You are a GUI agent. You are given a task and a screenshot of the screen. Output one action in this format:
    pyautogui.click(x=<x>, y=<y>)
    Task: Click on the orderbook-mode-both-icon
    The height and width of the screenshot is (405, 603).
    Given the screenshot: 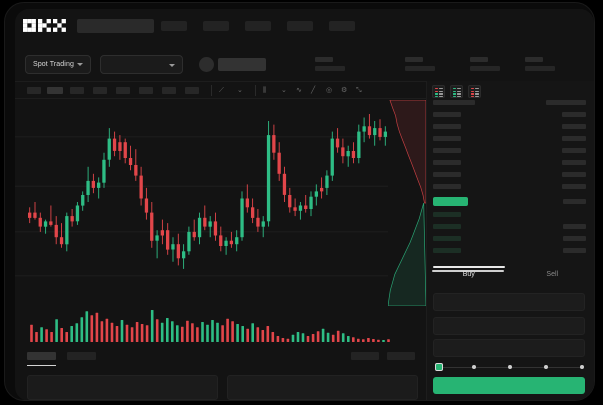 What is the action you would take?
    pyautogui.click(x=438, y=91)
    